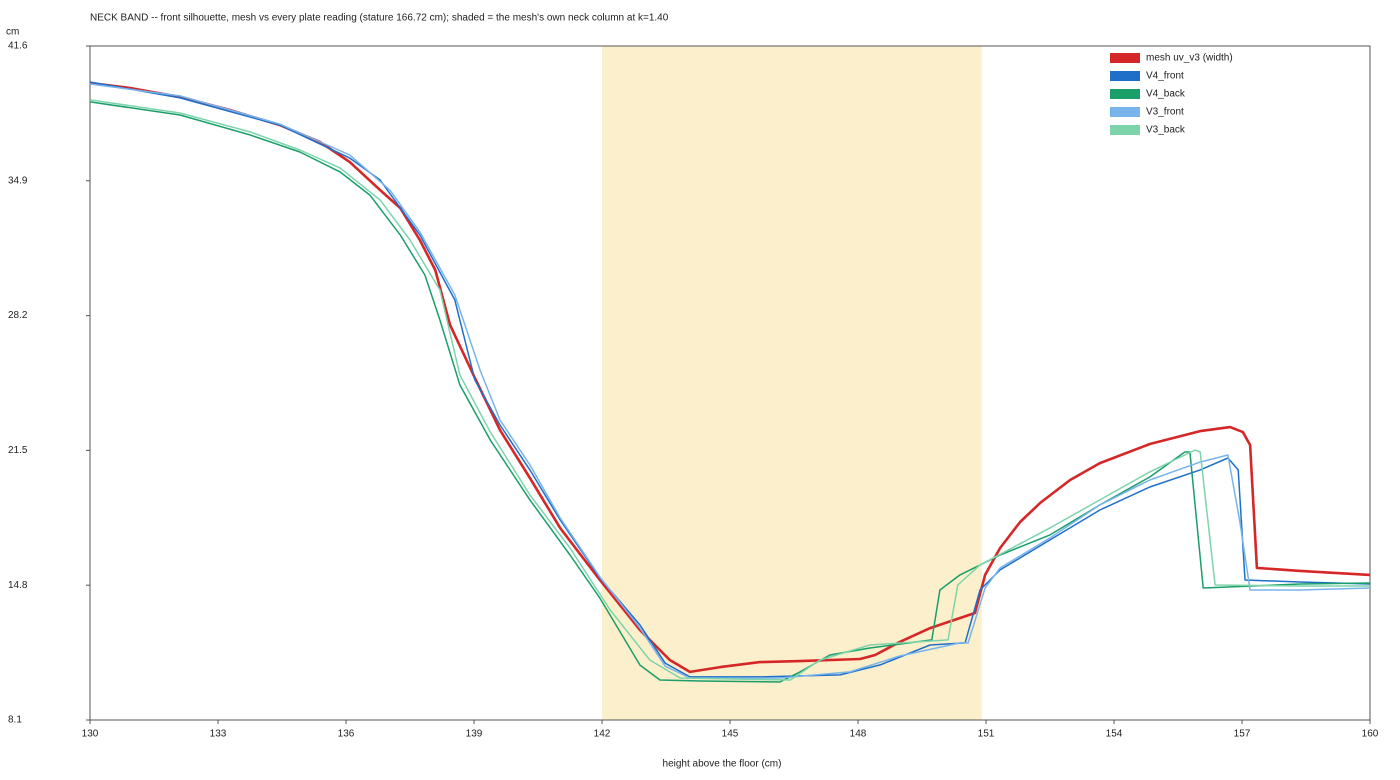 This screenshot has width=1400, height=780. What do you see at coordinates (1166, 130) in the screenshot?
I see `legend-label: V3_back` at bounding box center [1166, 130].